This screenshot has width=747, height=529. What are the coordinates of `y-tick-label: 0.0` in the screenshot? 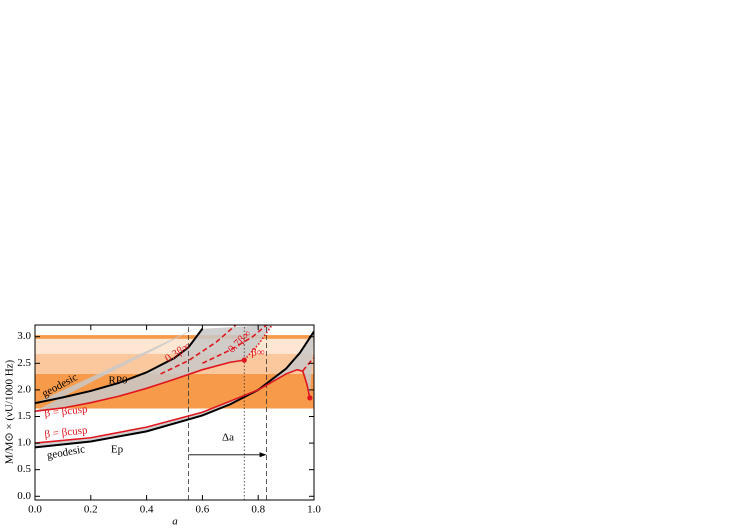 It's located at (24, 496).